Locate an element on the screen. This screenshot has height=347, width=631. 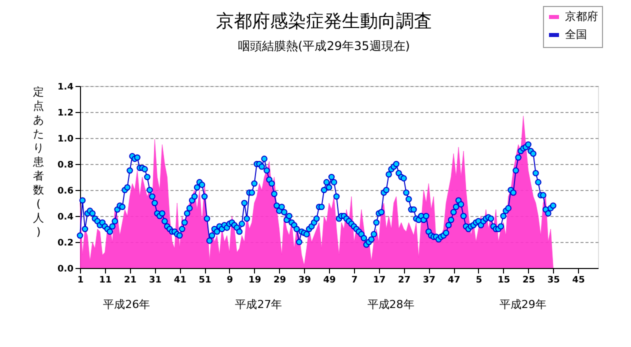
x-tick-label: 1 is located at coordinates (80, 281).